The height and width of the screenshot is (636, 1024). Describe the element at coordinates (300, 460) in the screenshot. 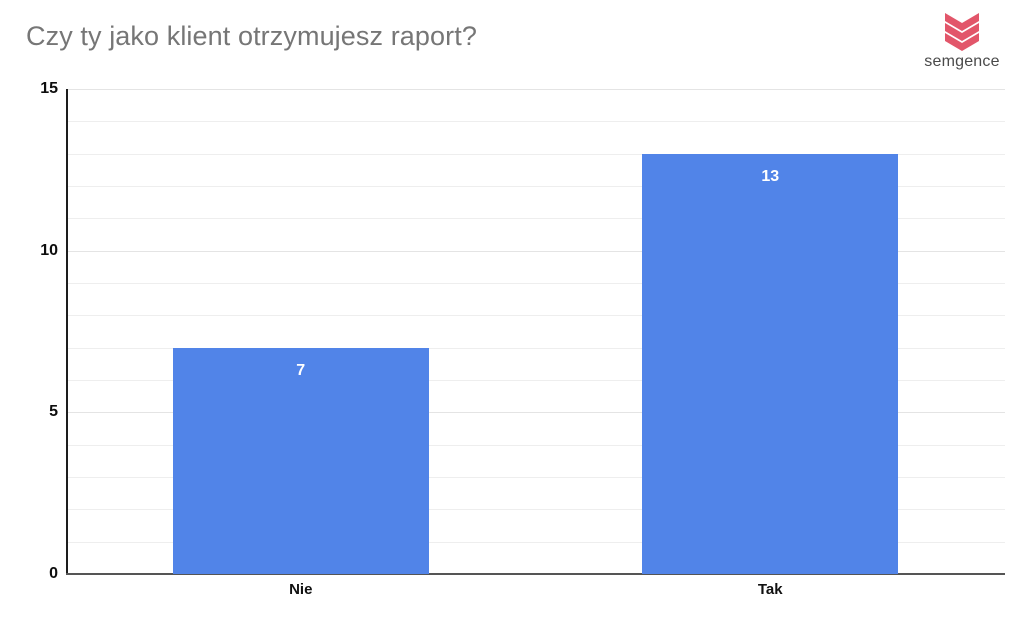

I see `bar-nie: 7` at that location.